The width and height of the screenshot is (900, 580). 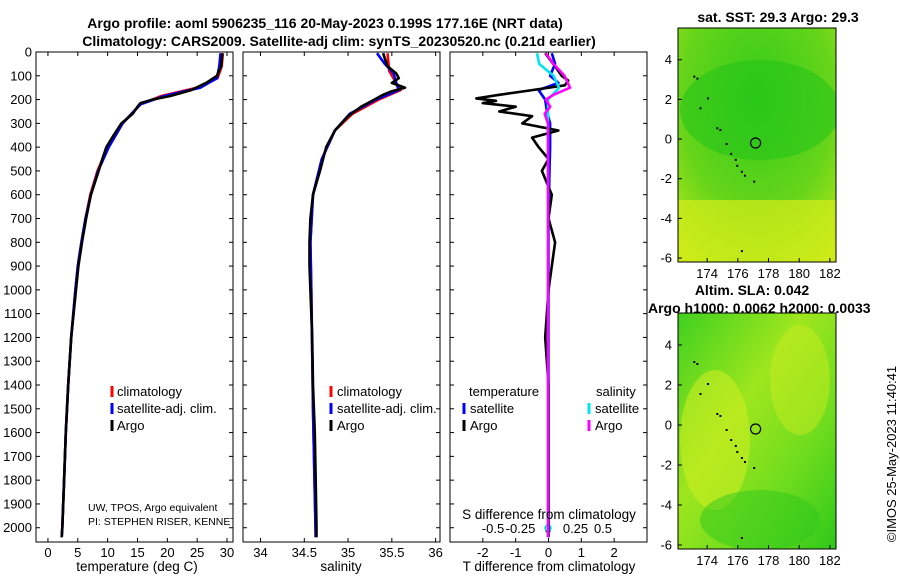 What do you see at coordinates (891, 454) in the screenshot?
I see `imos-timestamp: ©IMOS 25-May-2023 11:40:41` at bounding box center [891, 454].